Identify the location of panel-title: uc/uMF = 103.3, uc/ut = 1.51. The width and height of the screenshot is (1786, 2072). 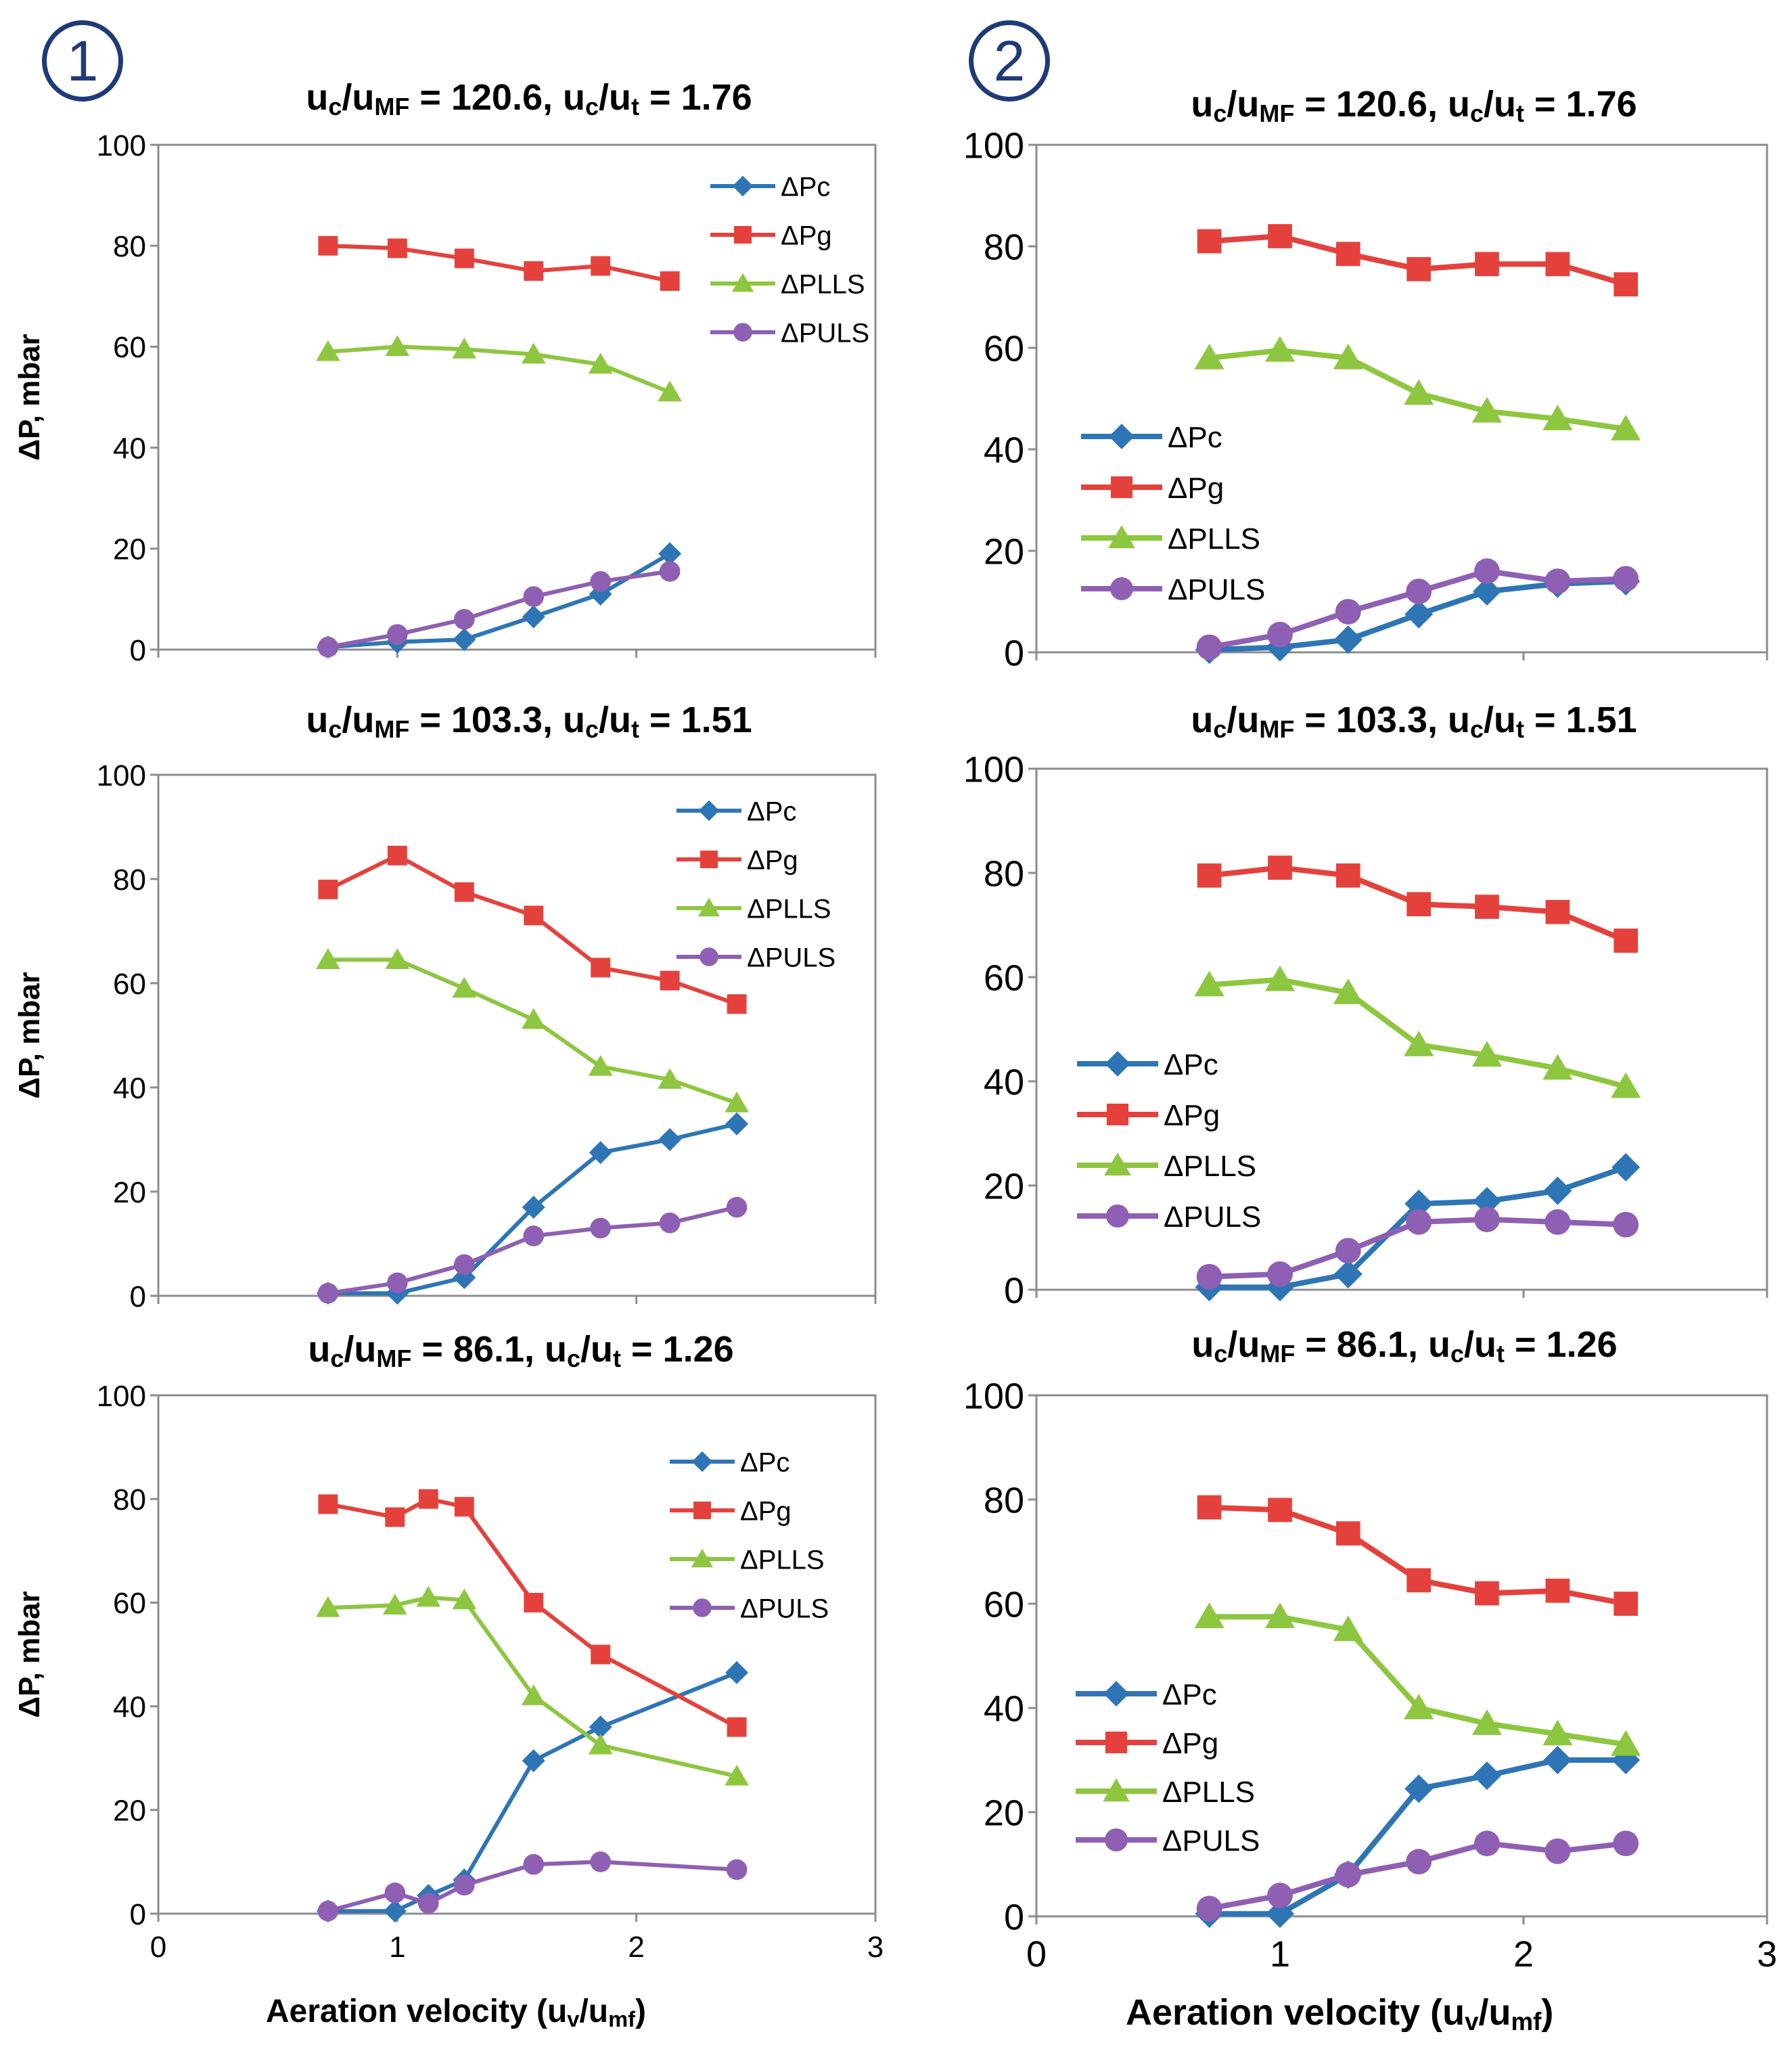
(529, 721).